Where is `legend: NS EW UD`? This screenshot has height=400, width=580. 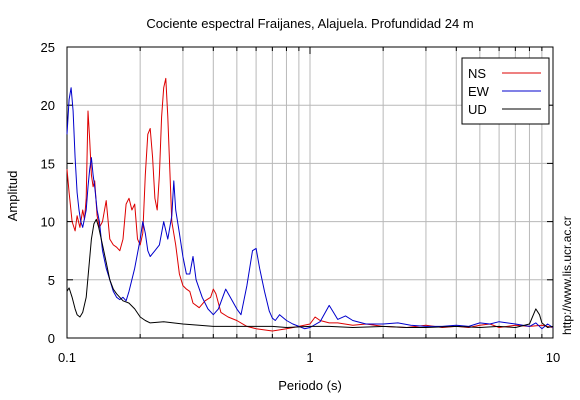 legend: NS EW UD is located at coordinates (505, 91).